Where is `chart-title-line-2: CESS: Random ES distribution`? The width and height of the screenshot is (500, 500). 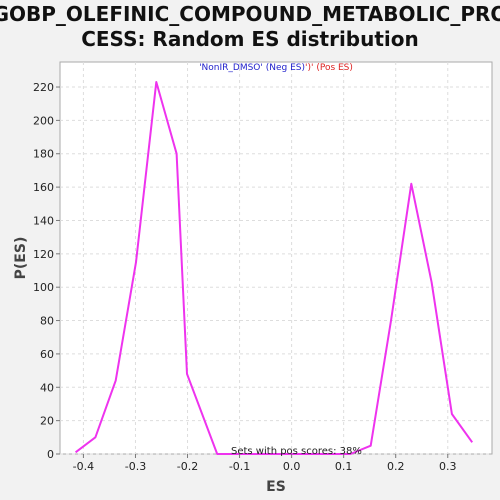
chart-title-line-2: CESS: Random ES distribution is located at coordinates (250, 39).